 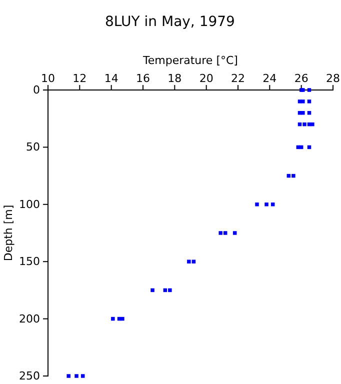 What do you see at coordinates (8, 233) in the screenshot?
I see `y-axis-title: Depth [m]` at bounding box center [8, 233].